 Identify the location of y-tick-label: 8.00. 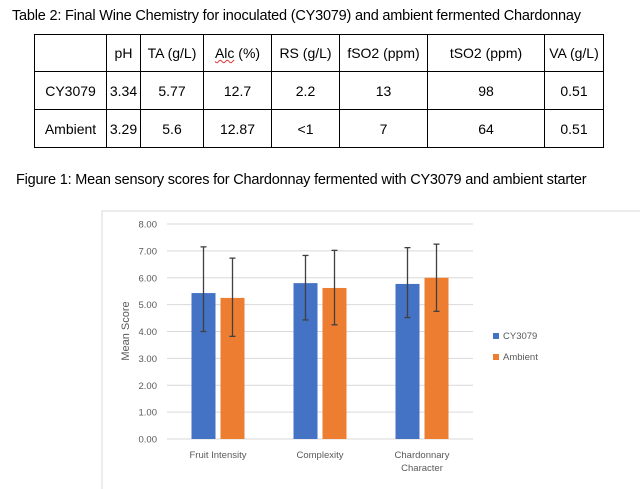
(148, 225).